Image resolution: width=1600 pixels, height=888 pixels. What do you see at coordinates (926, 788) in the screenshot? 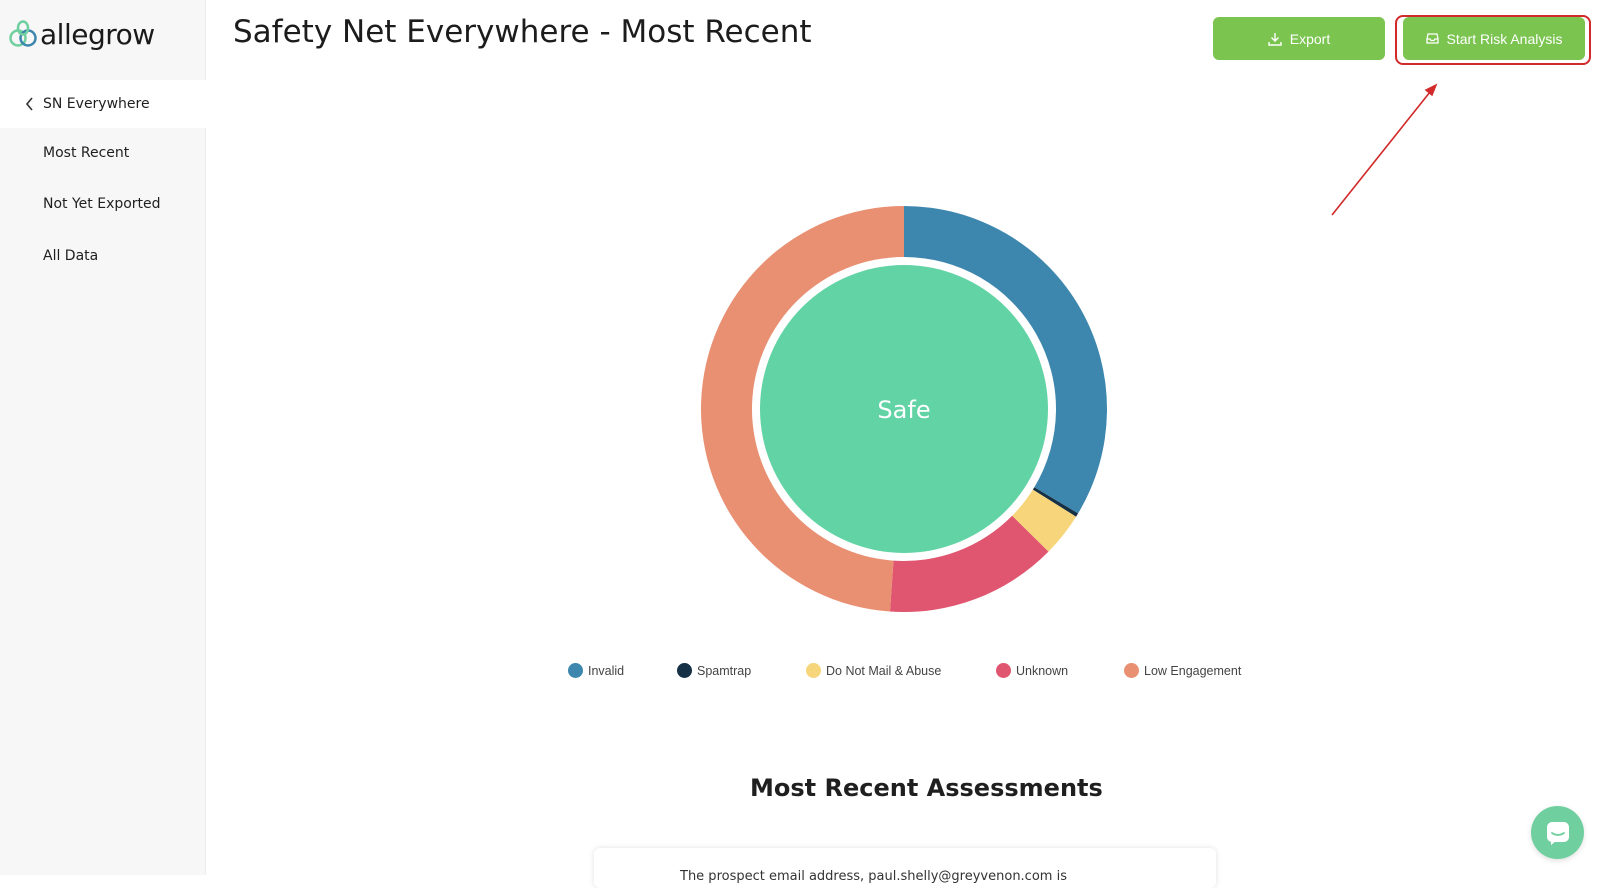
I see `assessments-title: Most Recent Assessments` at bounding box center [926, 788].